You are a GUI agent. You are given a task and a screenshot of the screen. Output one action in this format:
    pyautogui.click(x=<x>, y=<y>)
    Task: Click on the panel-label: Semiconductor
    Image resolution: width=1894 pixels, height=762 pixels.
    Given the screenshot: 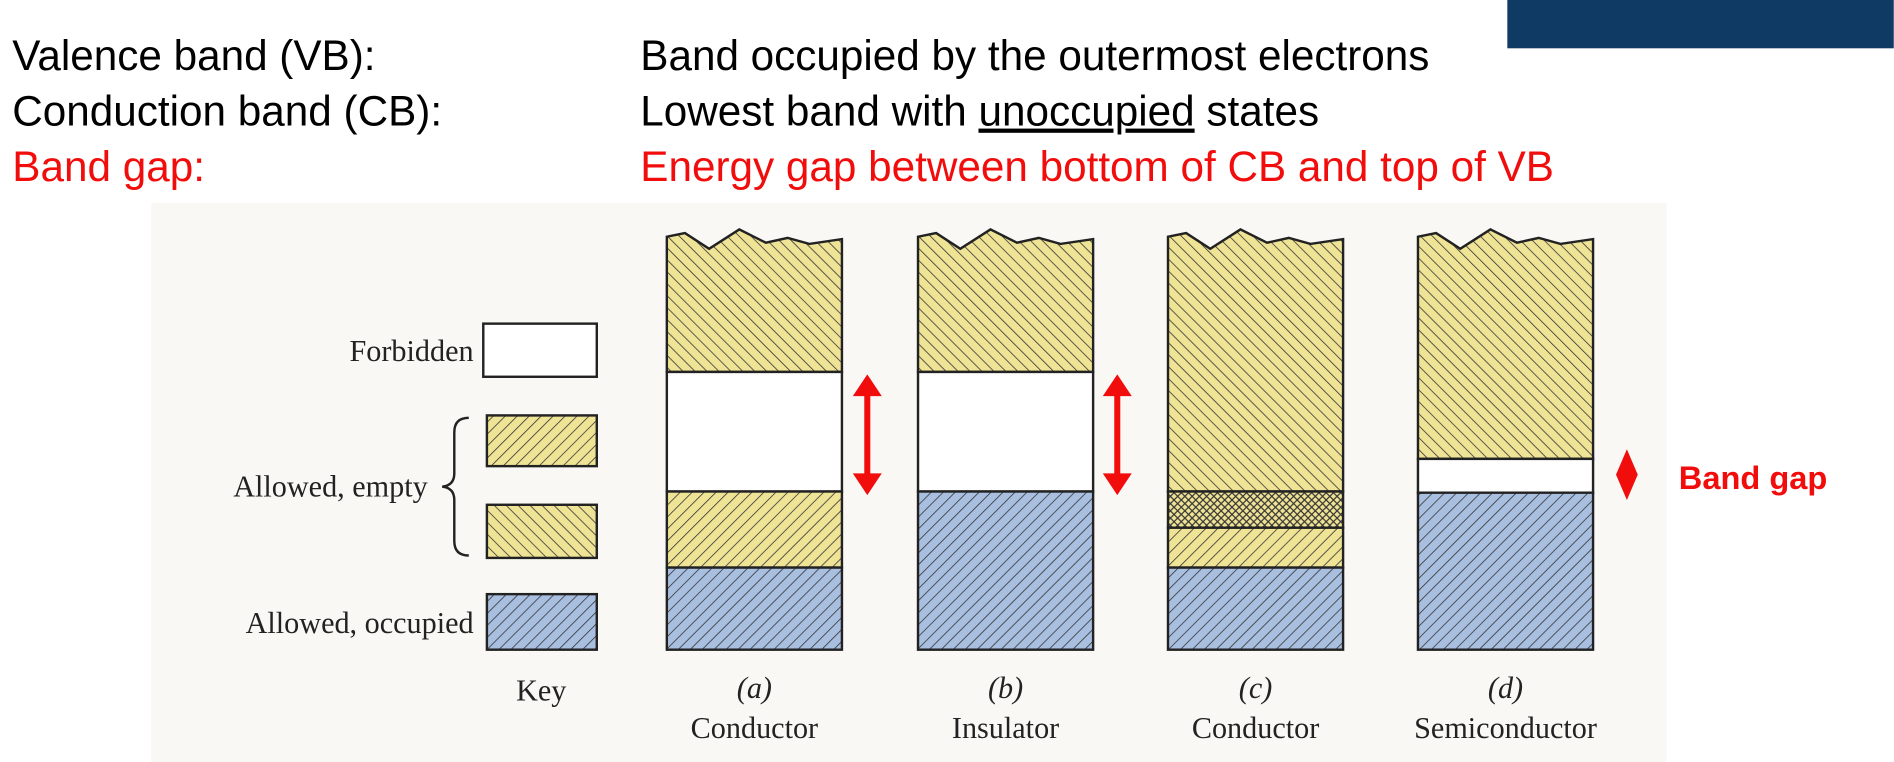 What is the action you would take?
    pyautogui.click(x=1505, y=728)
    